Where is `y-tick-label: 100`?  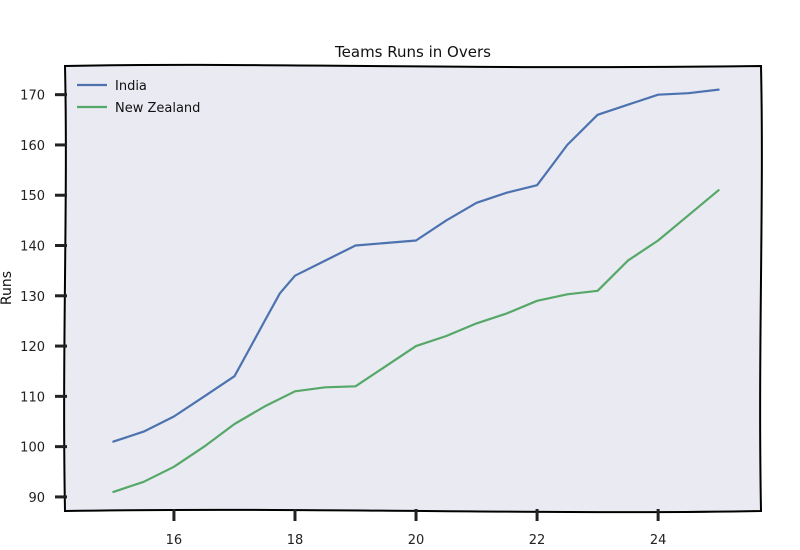
y-tick-label: 100 is located at coordinates (32, 448).